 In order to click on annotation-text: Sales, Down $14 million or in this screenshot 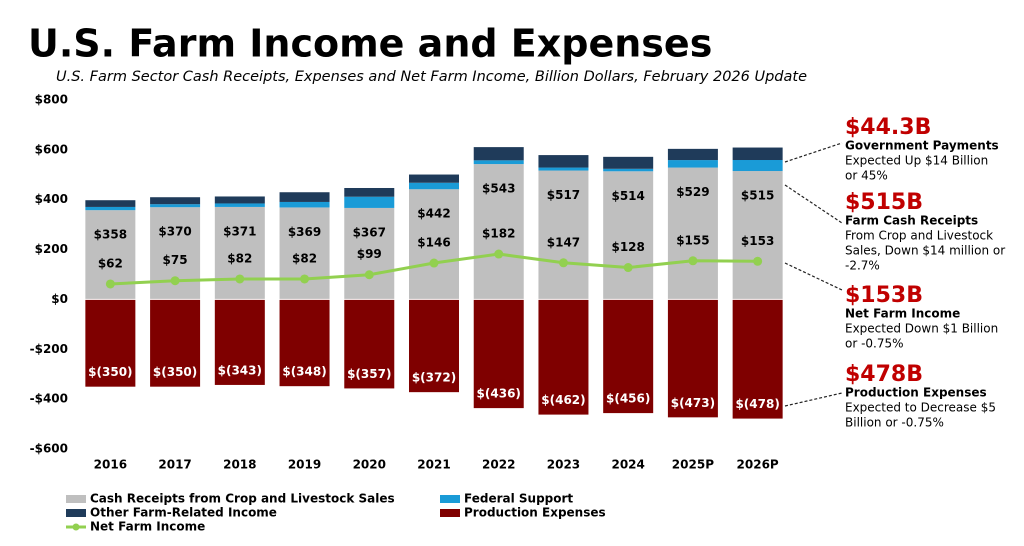, I will do `click(925, 251)`.